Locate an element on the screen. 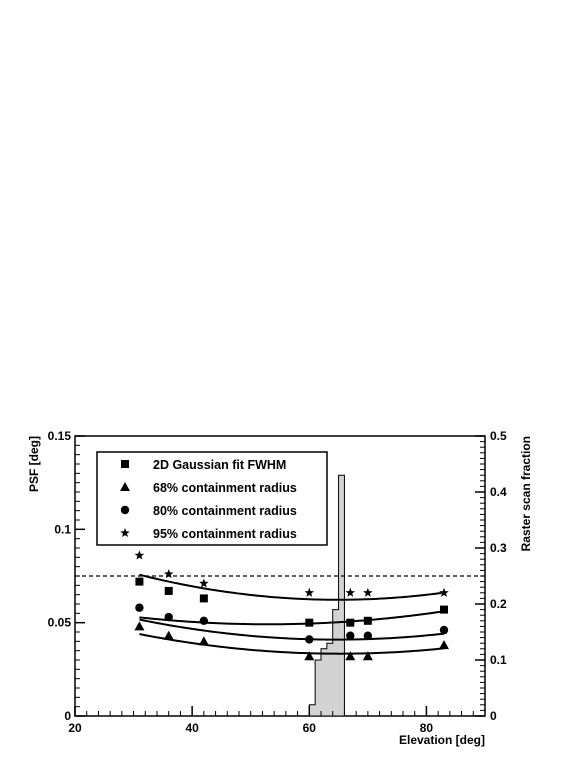 The width and height of the screenshot is (581, 757). y-axis-title: PSF [deg] is located at coordinates (34, 464).